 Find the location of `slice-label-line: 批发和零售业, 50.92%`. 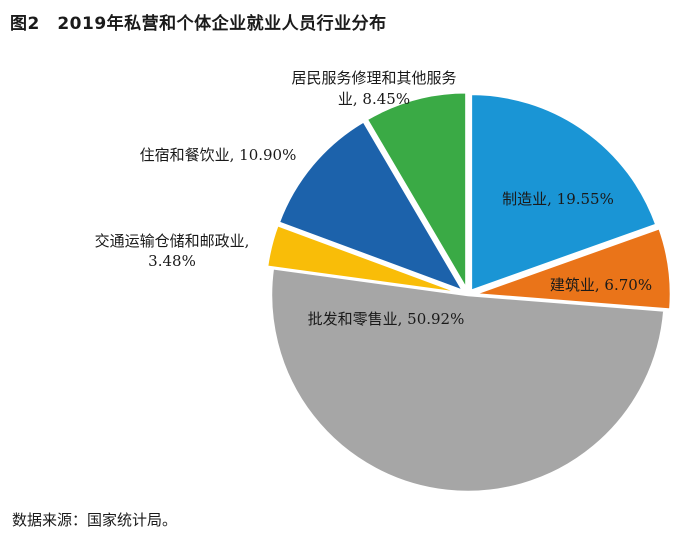

slice-label-line: 批发和零售业, 50.92% is located at coordinates (386, 319).